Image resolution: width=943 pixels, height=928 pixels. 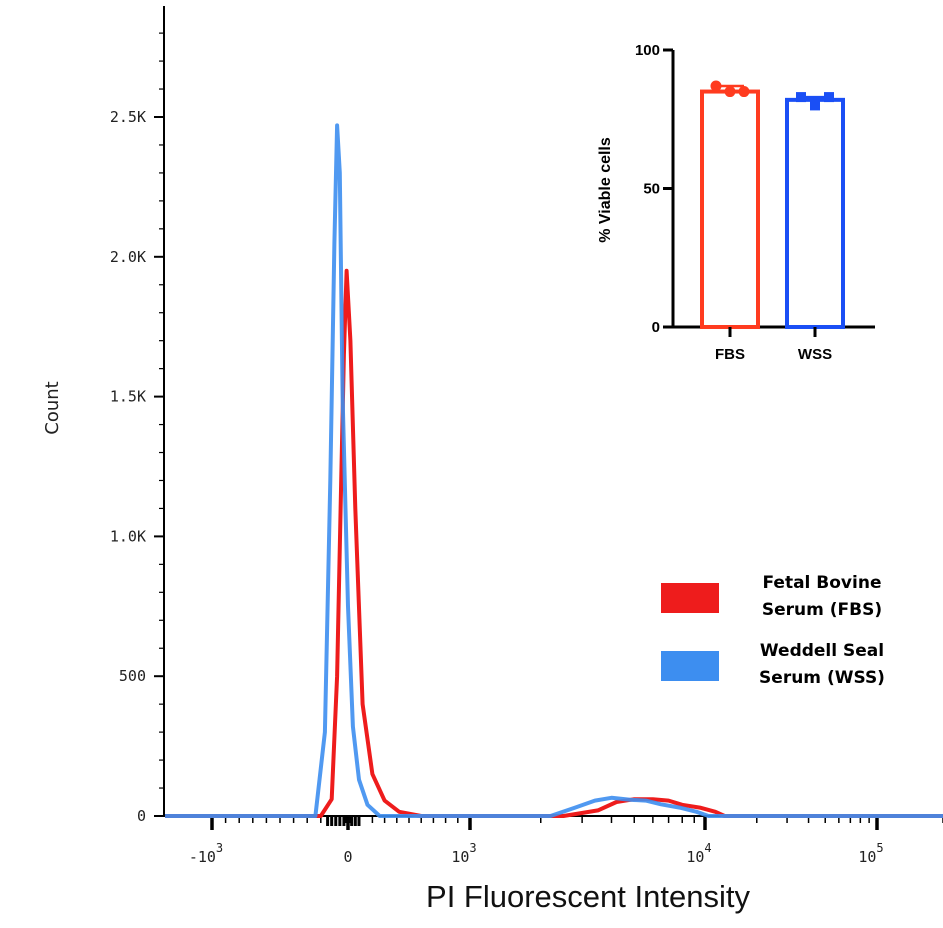 I want to click on inset-y-tick-label: 0, so click(x=656, y=327).